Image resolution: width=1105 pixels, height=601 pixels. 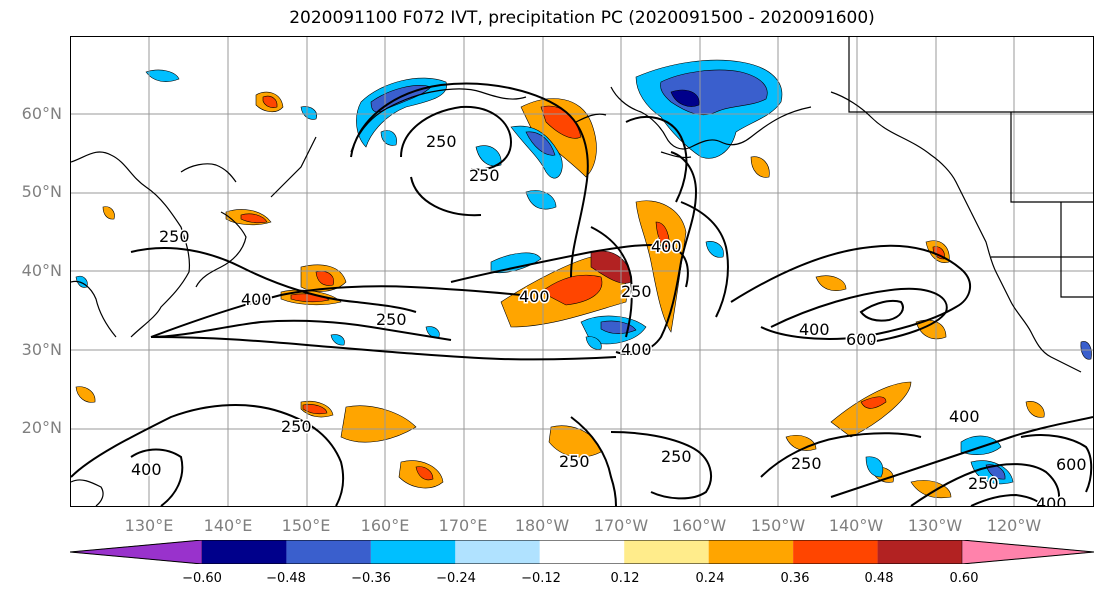 I want to click on lon-label-180w: 180°W, so click(x=542, y=525).